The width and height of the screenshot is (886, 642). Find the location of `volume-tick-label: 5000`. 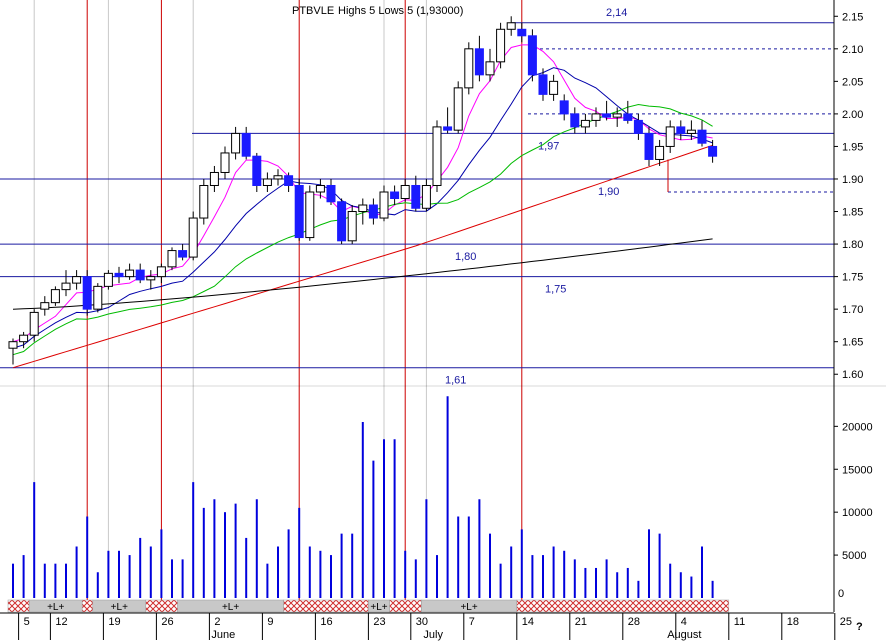

volume-tick-label: 5000 is located at coordinates (854, 556).